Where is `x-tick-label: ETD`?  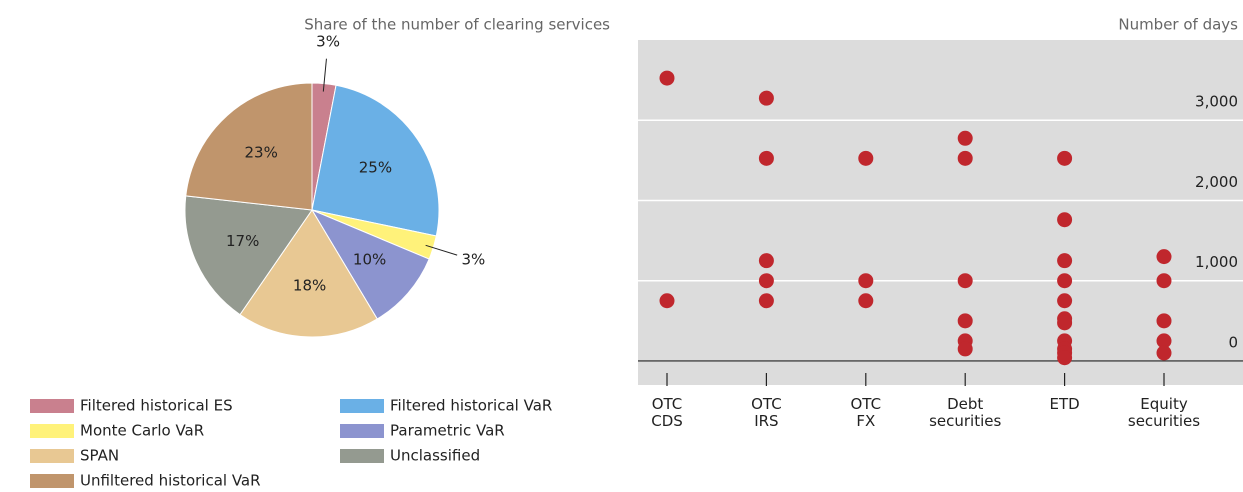 x-tick-label: ETD is located at coordinates (1064, 404).